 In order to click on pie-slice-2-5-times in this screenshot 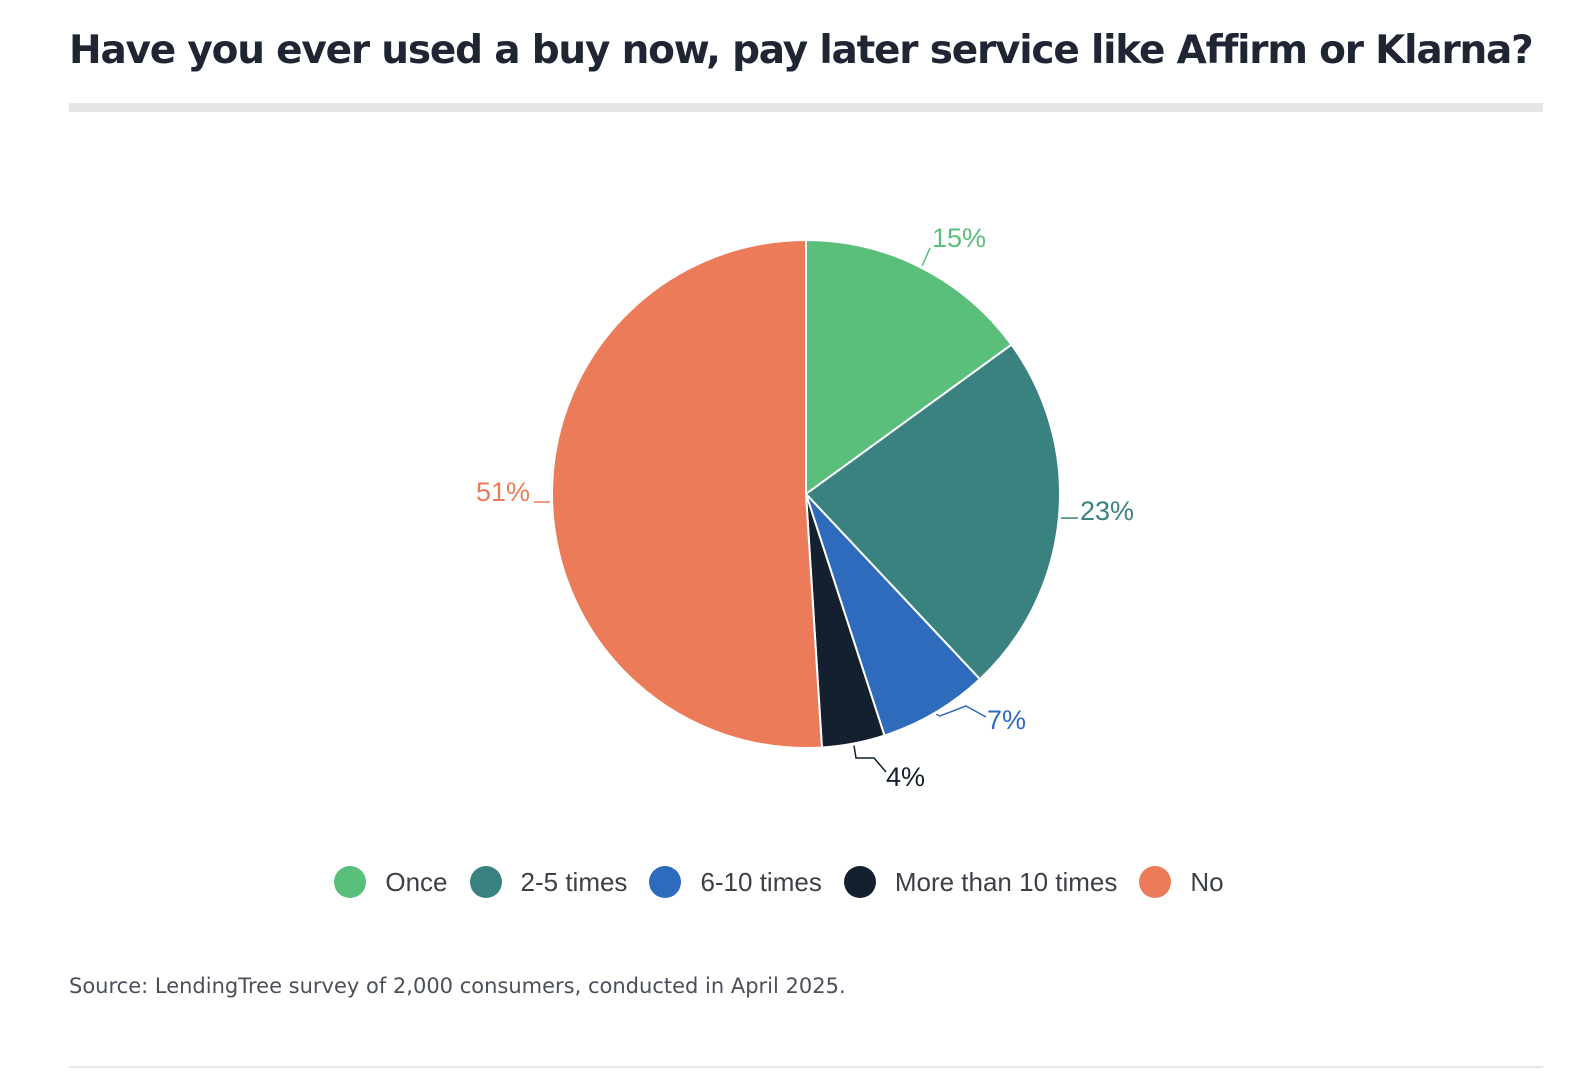, I will do `click(933, 512)`.